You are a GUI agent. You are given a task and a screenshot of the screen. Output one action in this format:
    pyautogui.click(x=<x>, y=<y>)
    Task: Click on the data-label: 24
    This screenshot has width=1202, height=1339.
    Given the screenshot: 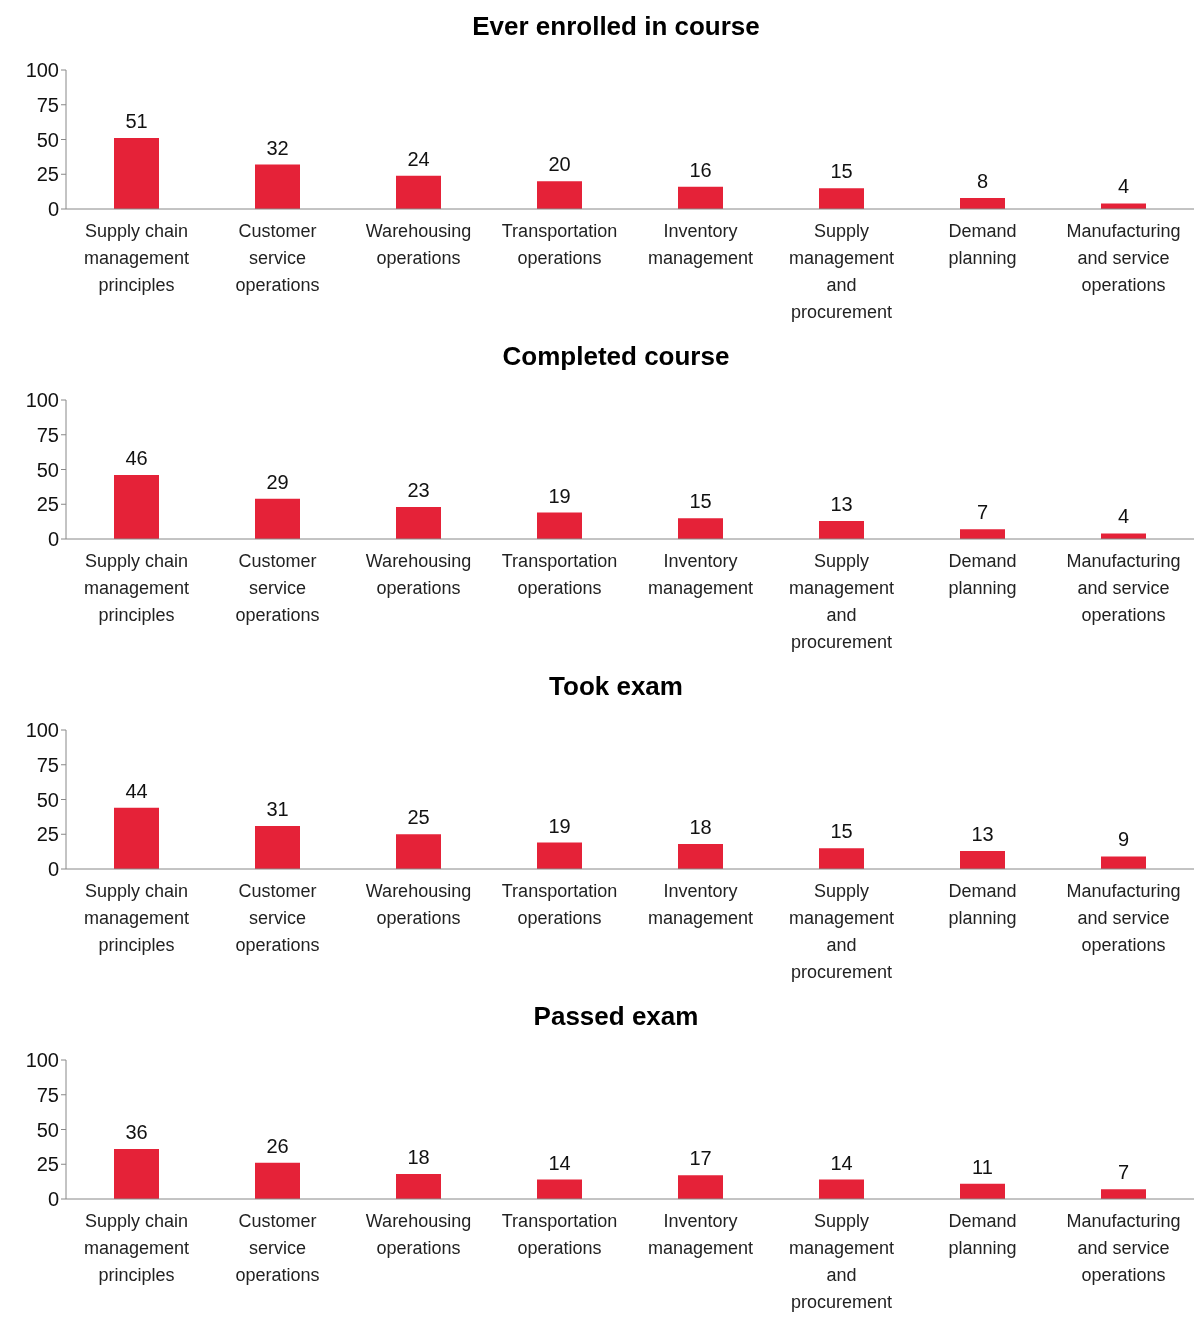 What is the action you would take?
    pyautogui.click(x=418, y=158)
    